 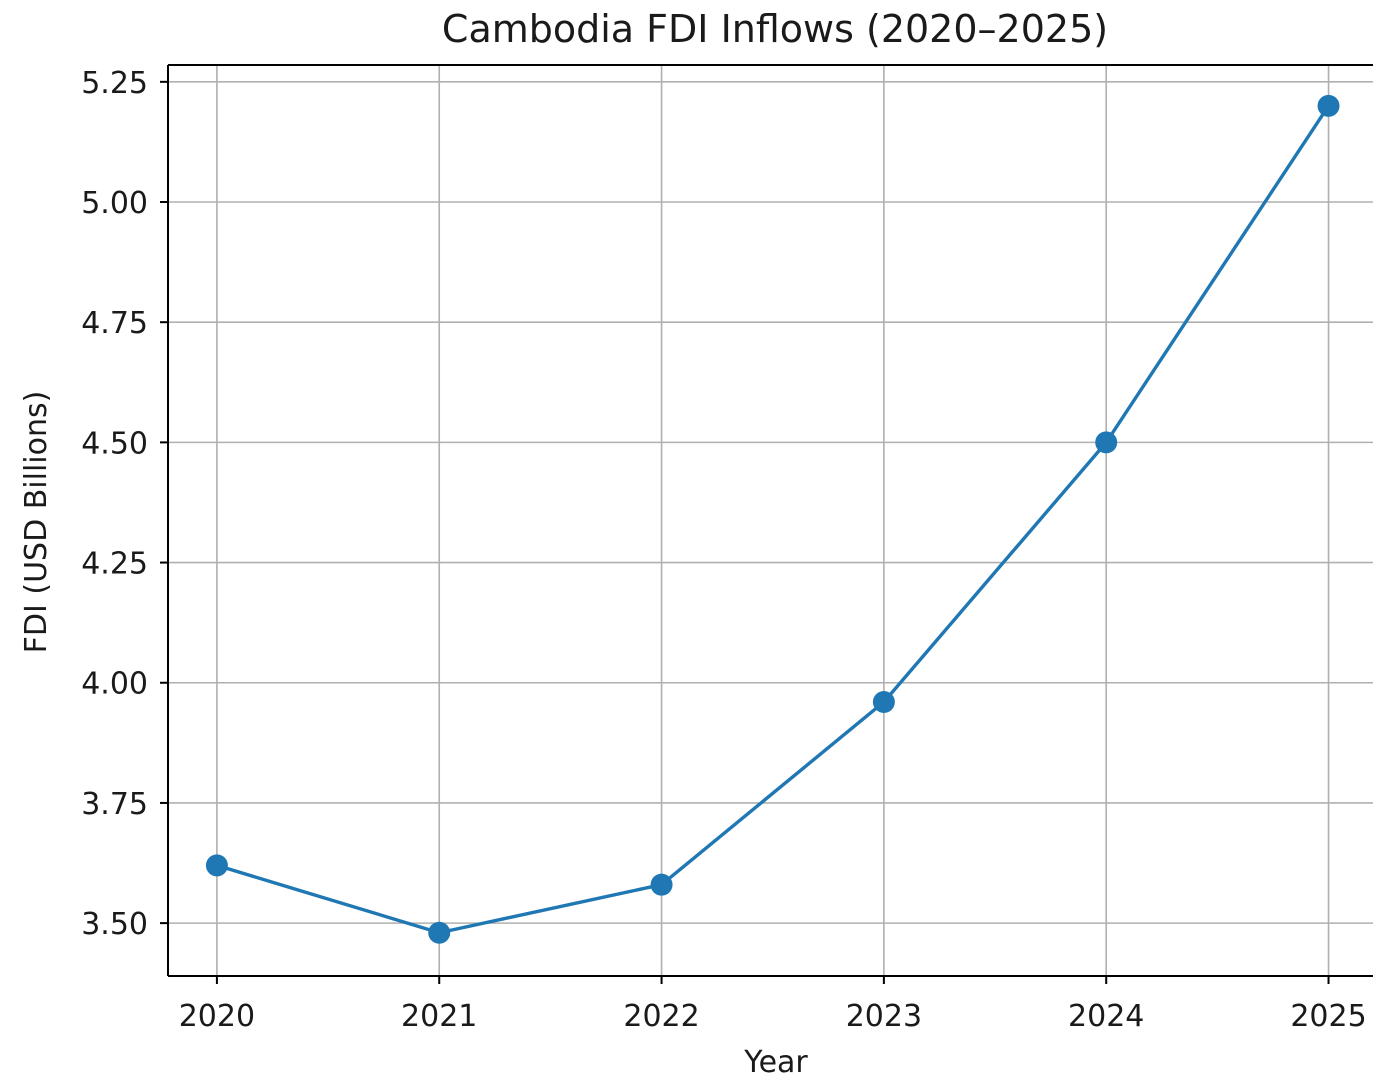 What do you see at coordinates (114, 203) in the screenshot?
I see `y-tick-label: 5.00` at bounding box center [114, 203].